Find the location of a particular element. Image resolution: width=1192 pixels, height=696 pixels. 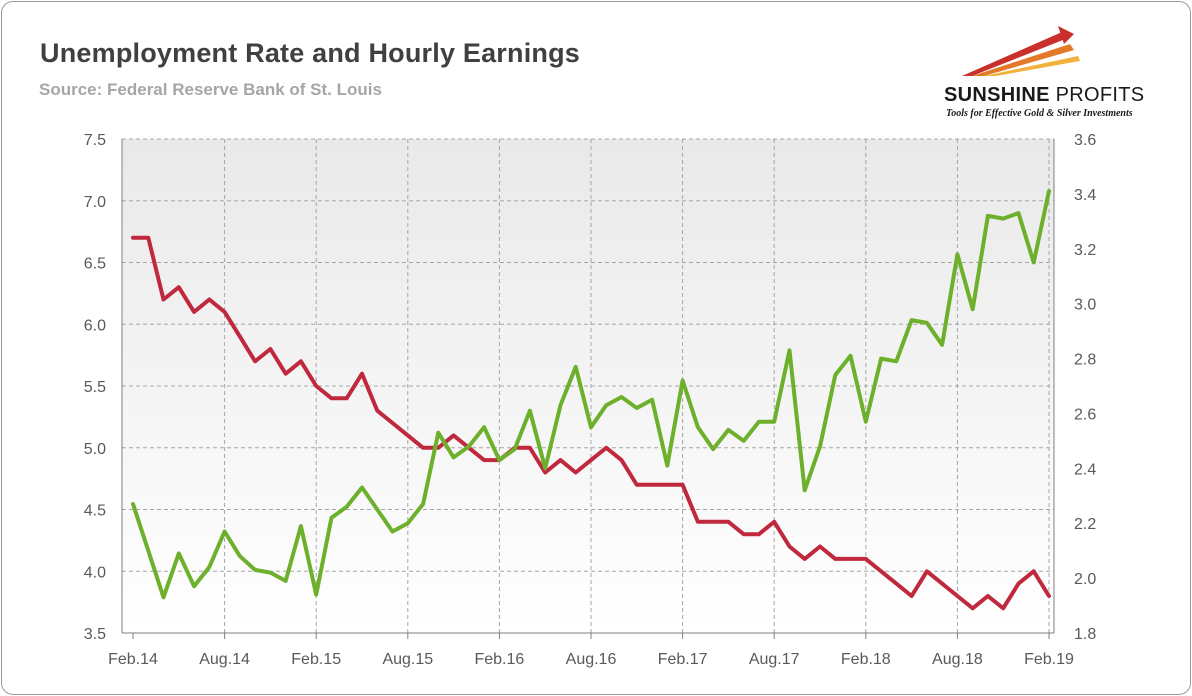

y-left-tick-label: 7.5 is located at coordinates (95, 140).